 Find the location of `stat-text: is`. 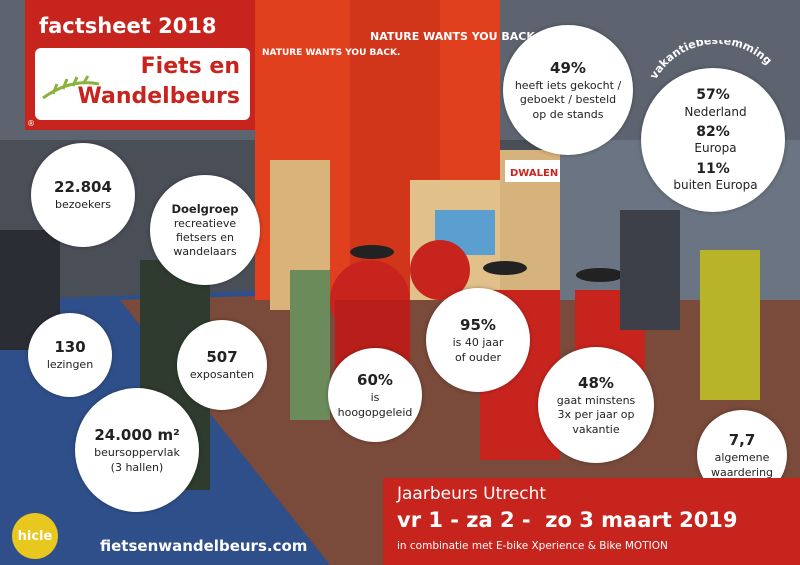

stat-text: is is located at coordinates (375, 398).